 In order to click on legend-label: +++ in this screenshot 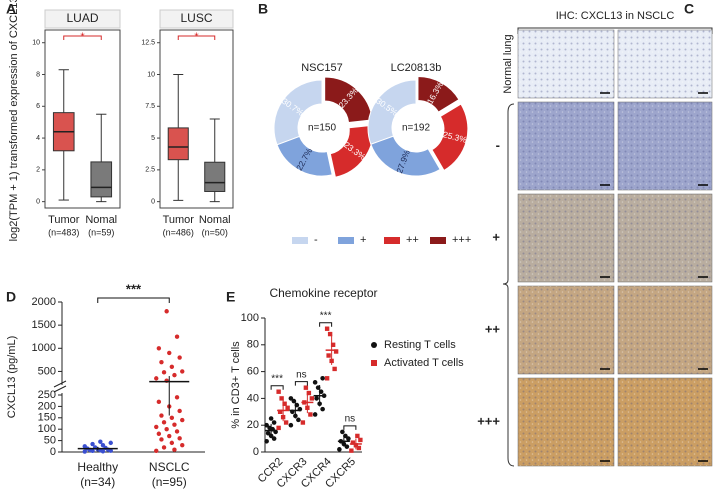, I will do `click(461, 240)`.